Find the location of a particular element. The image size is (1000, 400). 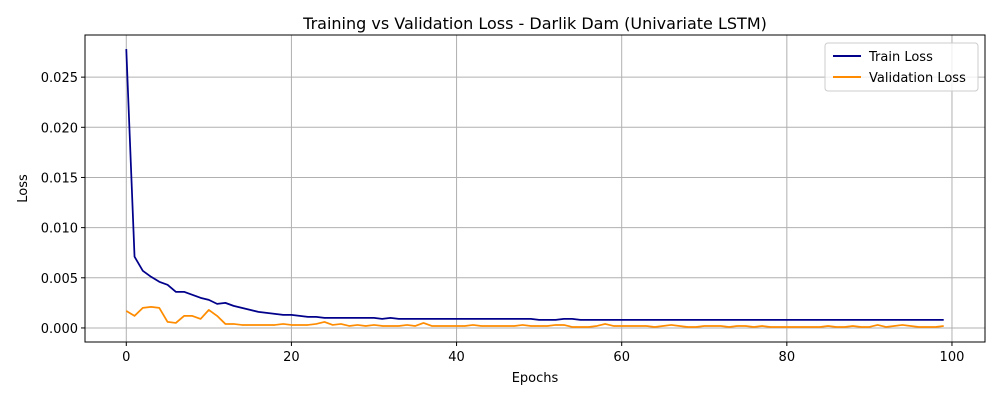

y-axis-label: Loss is located at coordinates (23, 188).